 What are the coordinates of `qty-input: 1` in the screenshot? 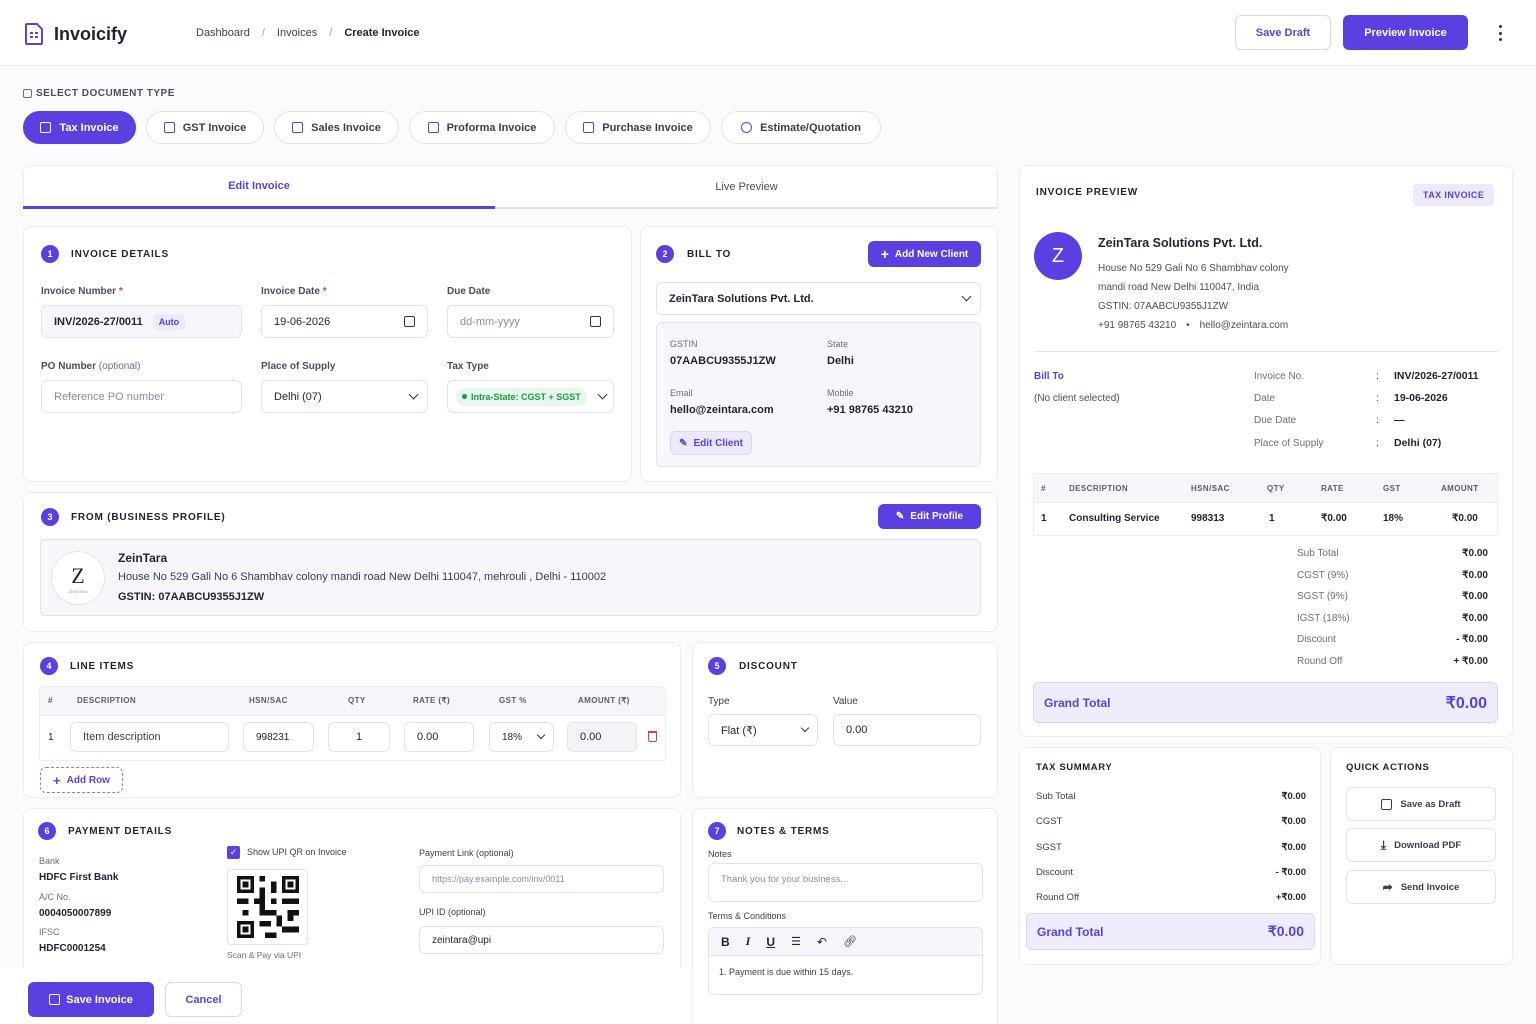 It's located at (359, 737).